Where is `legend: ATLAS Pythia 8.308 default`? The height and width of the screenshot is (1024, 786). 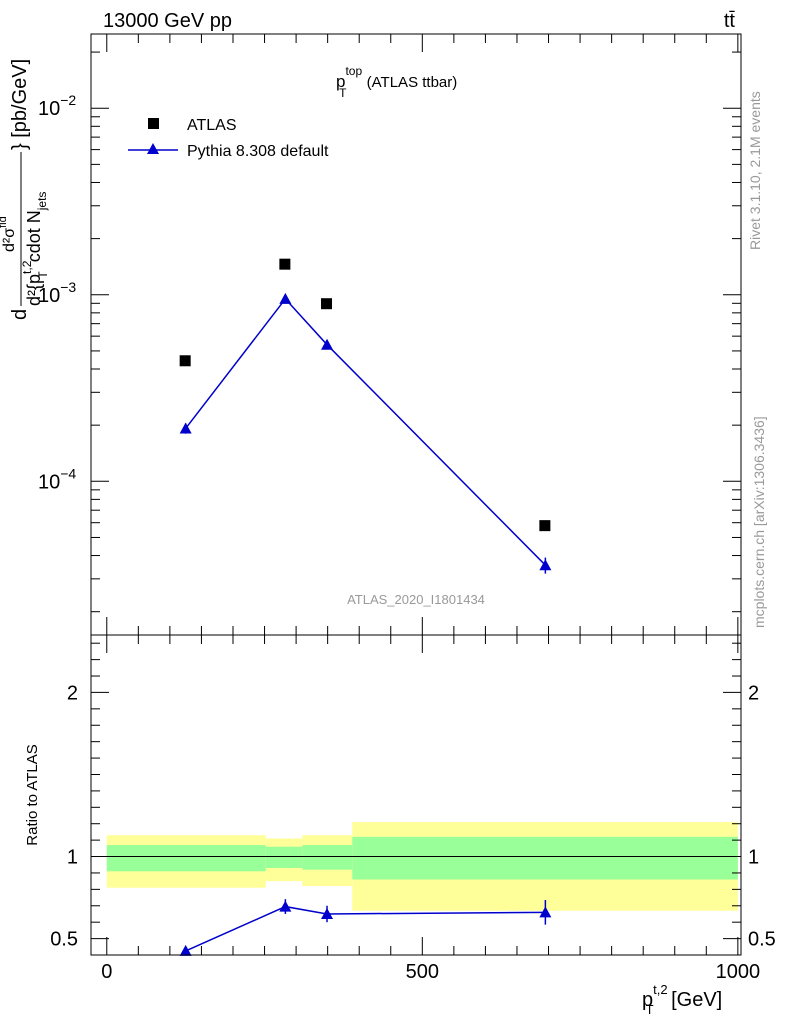 legend: ATLAS Pythia 8.308 default is located at coordinates (228, 138).